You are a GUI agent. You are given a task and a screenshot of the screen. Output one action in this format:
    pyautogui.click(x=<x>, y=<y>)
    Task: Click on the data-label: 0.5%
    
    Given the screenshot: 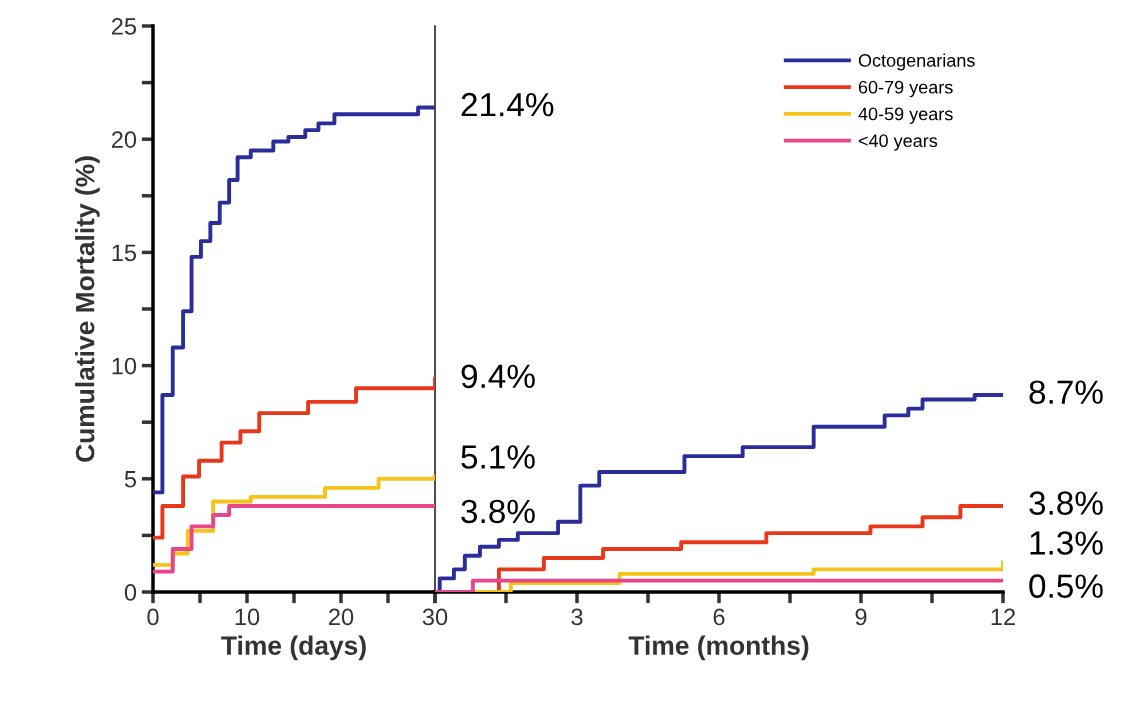 What is the action you would take?
    pyautogui.click(x=1066, y=586)
    